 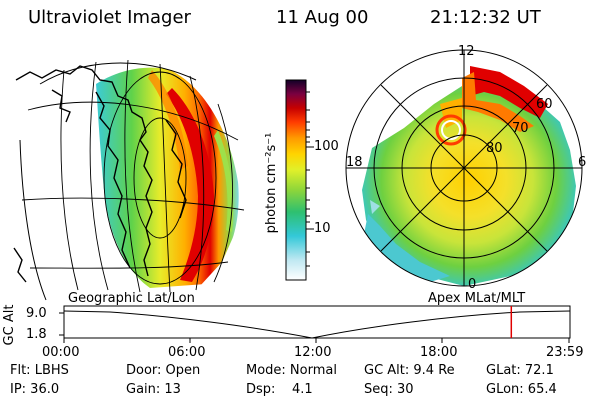 I want to click on filter-info: Flt: LBHS, so click(x=39, y=370).